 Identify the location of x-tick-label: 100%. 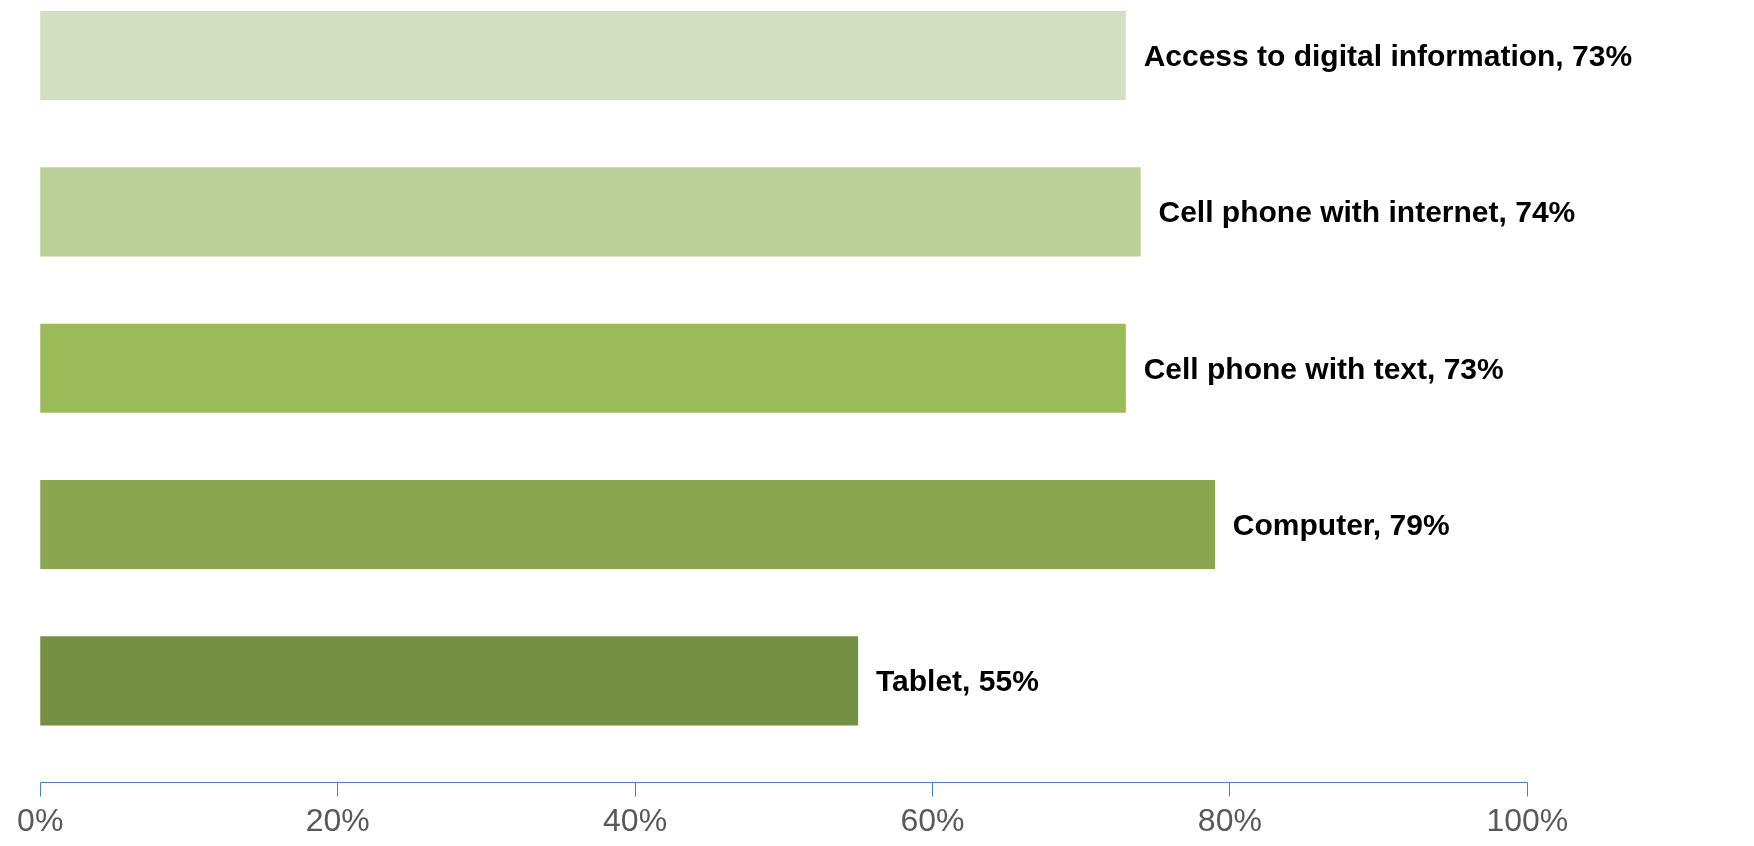
(1527, 819).